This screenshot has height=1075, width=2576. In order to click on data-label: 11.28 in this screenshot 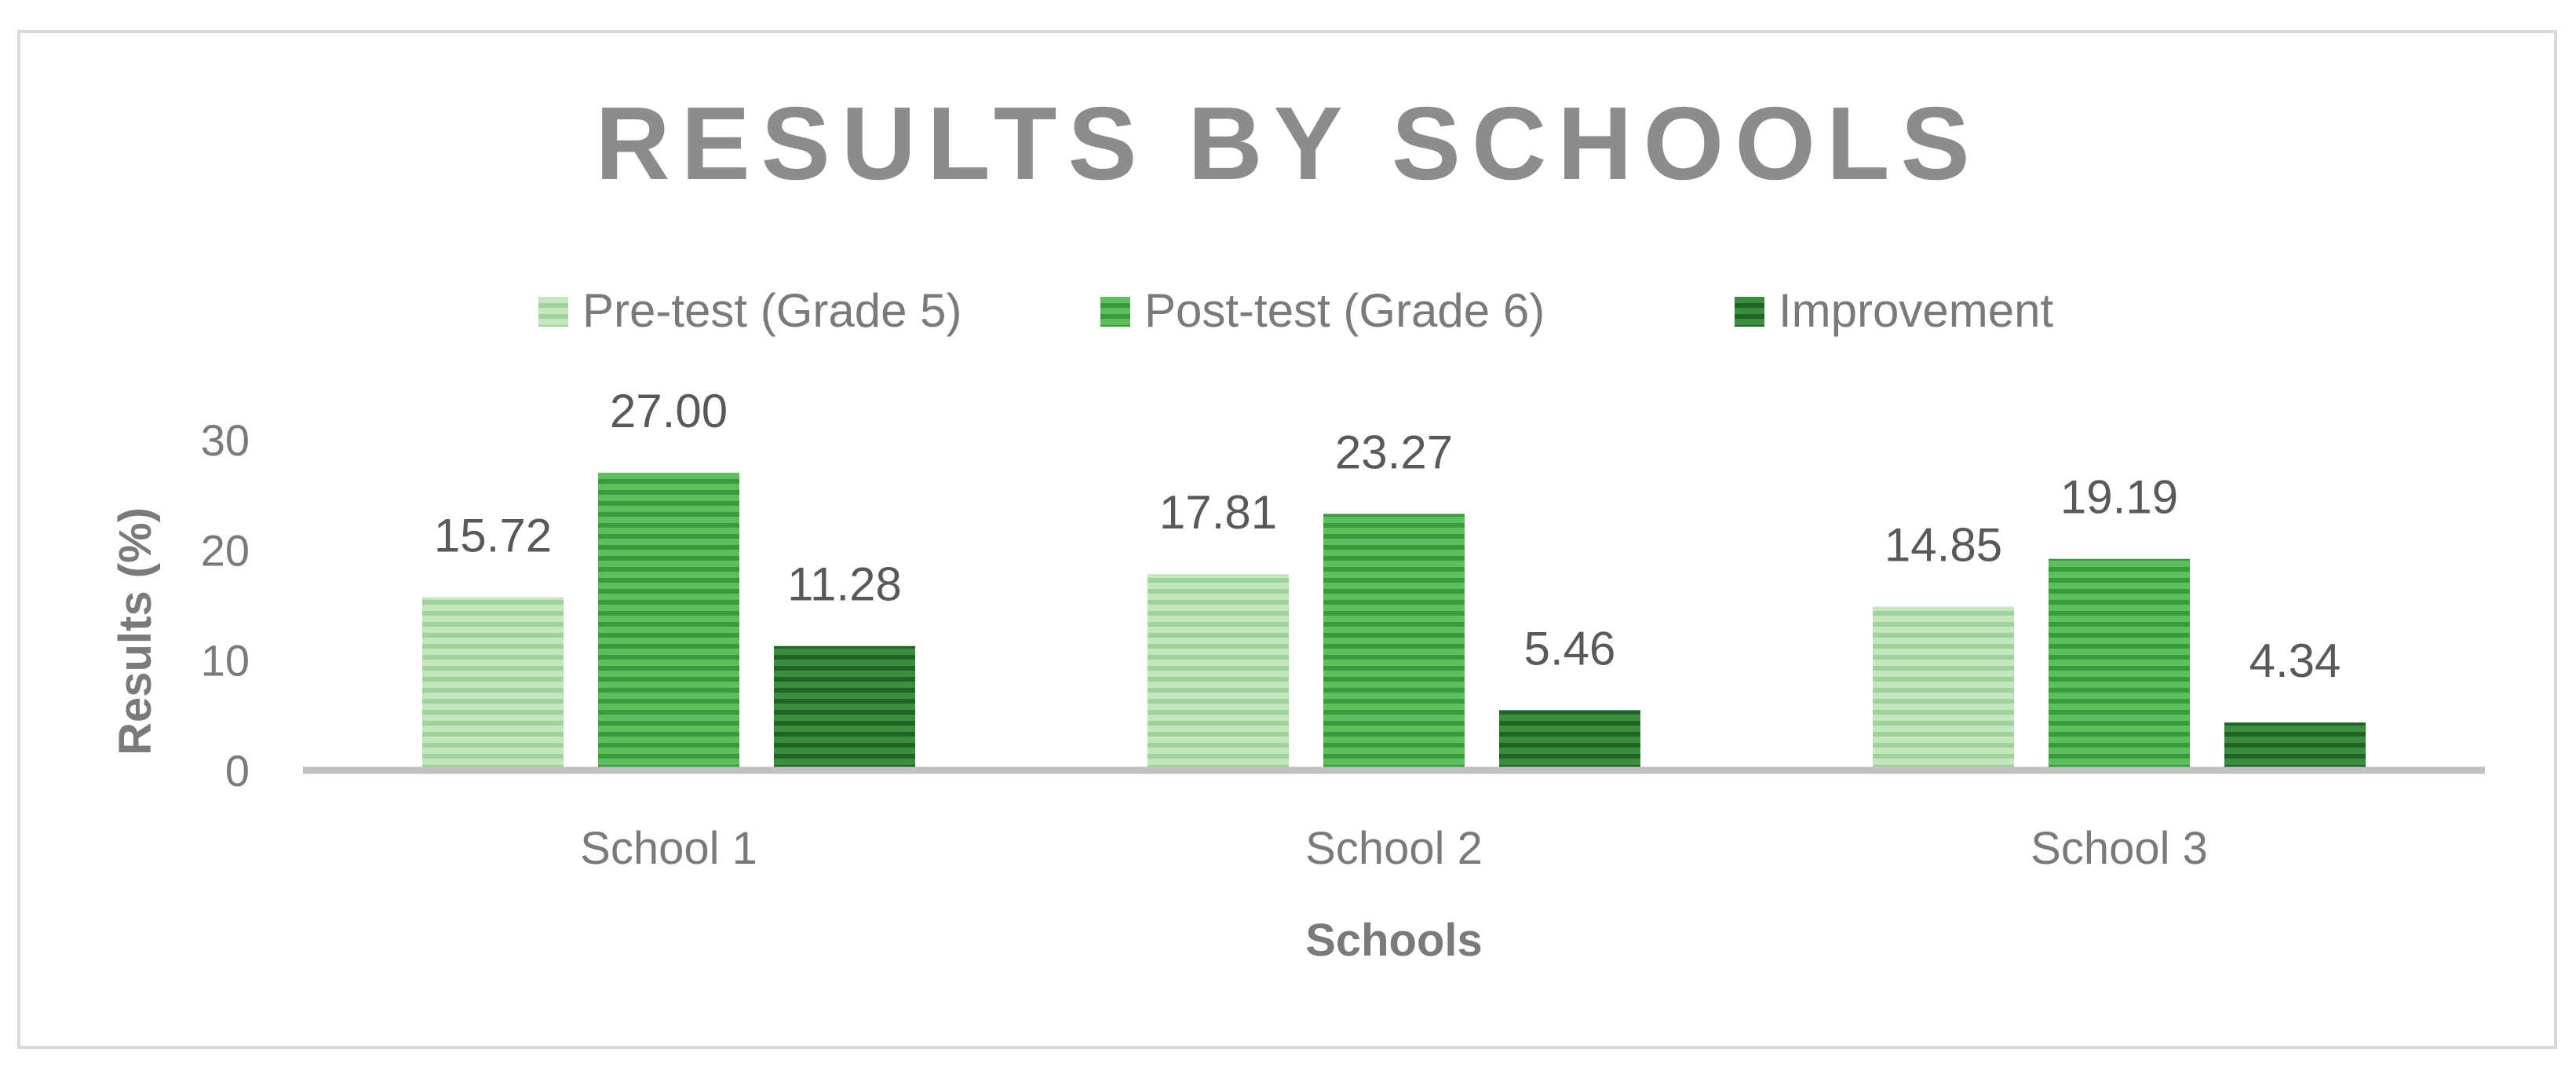, I will do `click(844, 584)`.